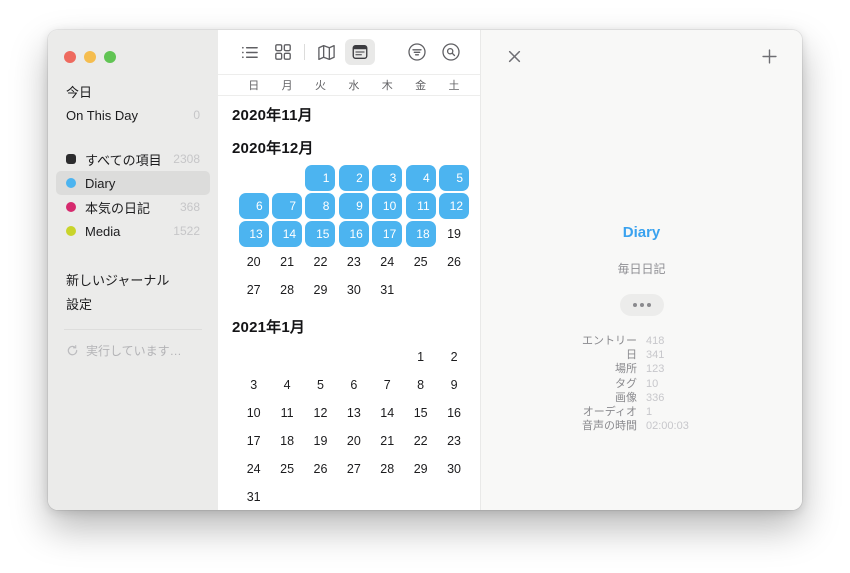 The width and height of the screenshot is (850, 573). Describe the element at coordinates (451, 52) in the screenshot. I see `search-button` at that location.